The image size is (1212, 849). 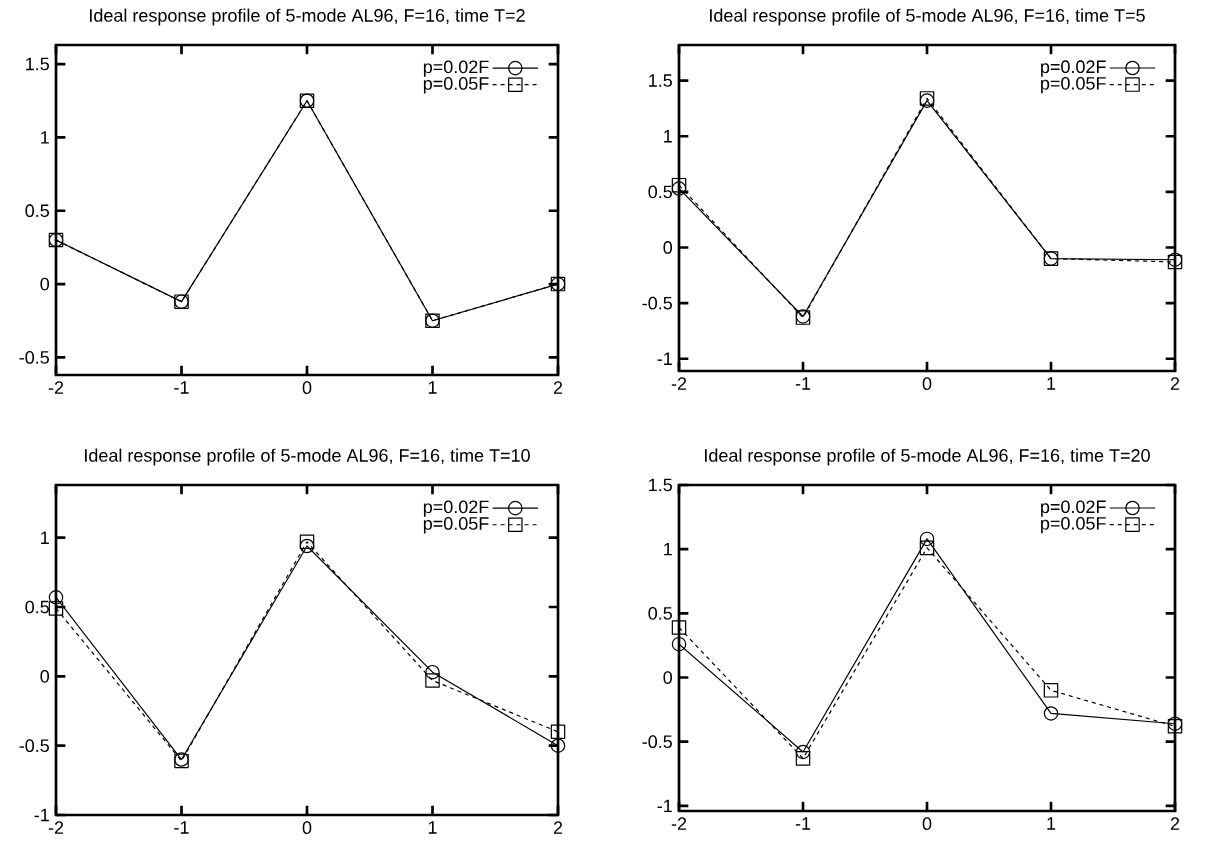 What do you see at coordinates (307, 17) in the screenshot?
I see `chart-title: Ideal response profile of 5-mode AL96, F=16, time T=2` at bounding box center [307, 17].